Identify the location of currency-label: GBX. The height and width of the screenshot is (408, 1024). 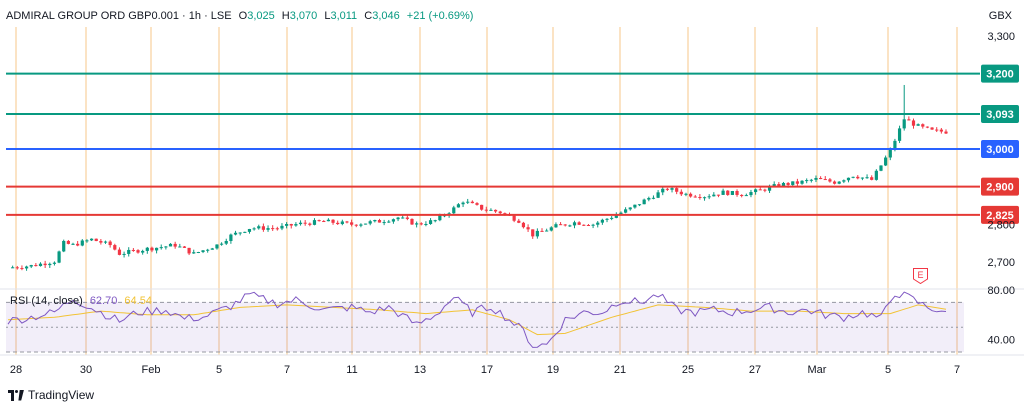
(1000, 16).